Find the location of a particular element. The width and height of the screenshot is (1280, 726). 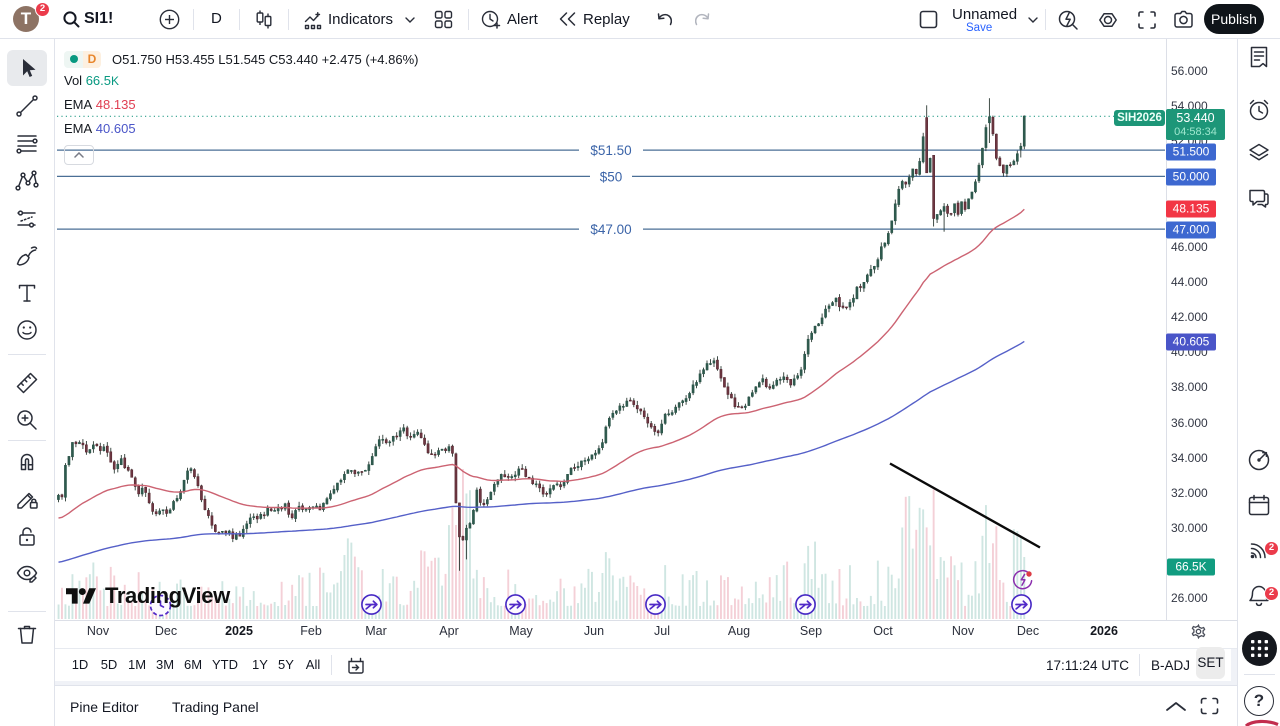

svg-text: $51.50 is located at coordinates (610, 150).